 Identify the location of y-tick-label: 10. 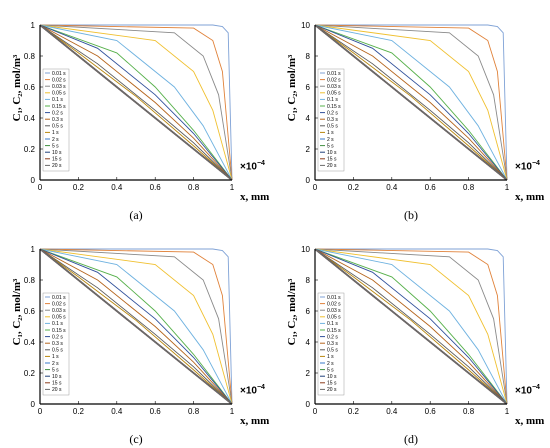
(305, 249).